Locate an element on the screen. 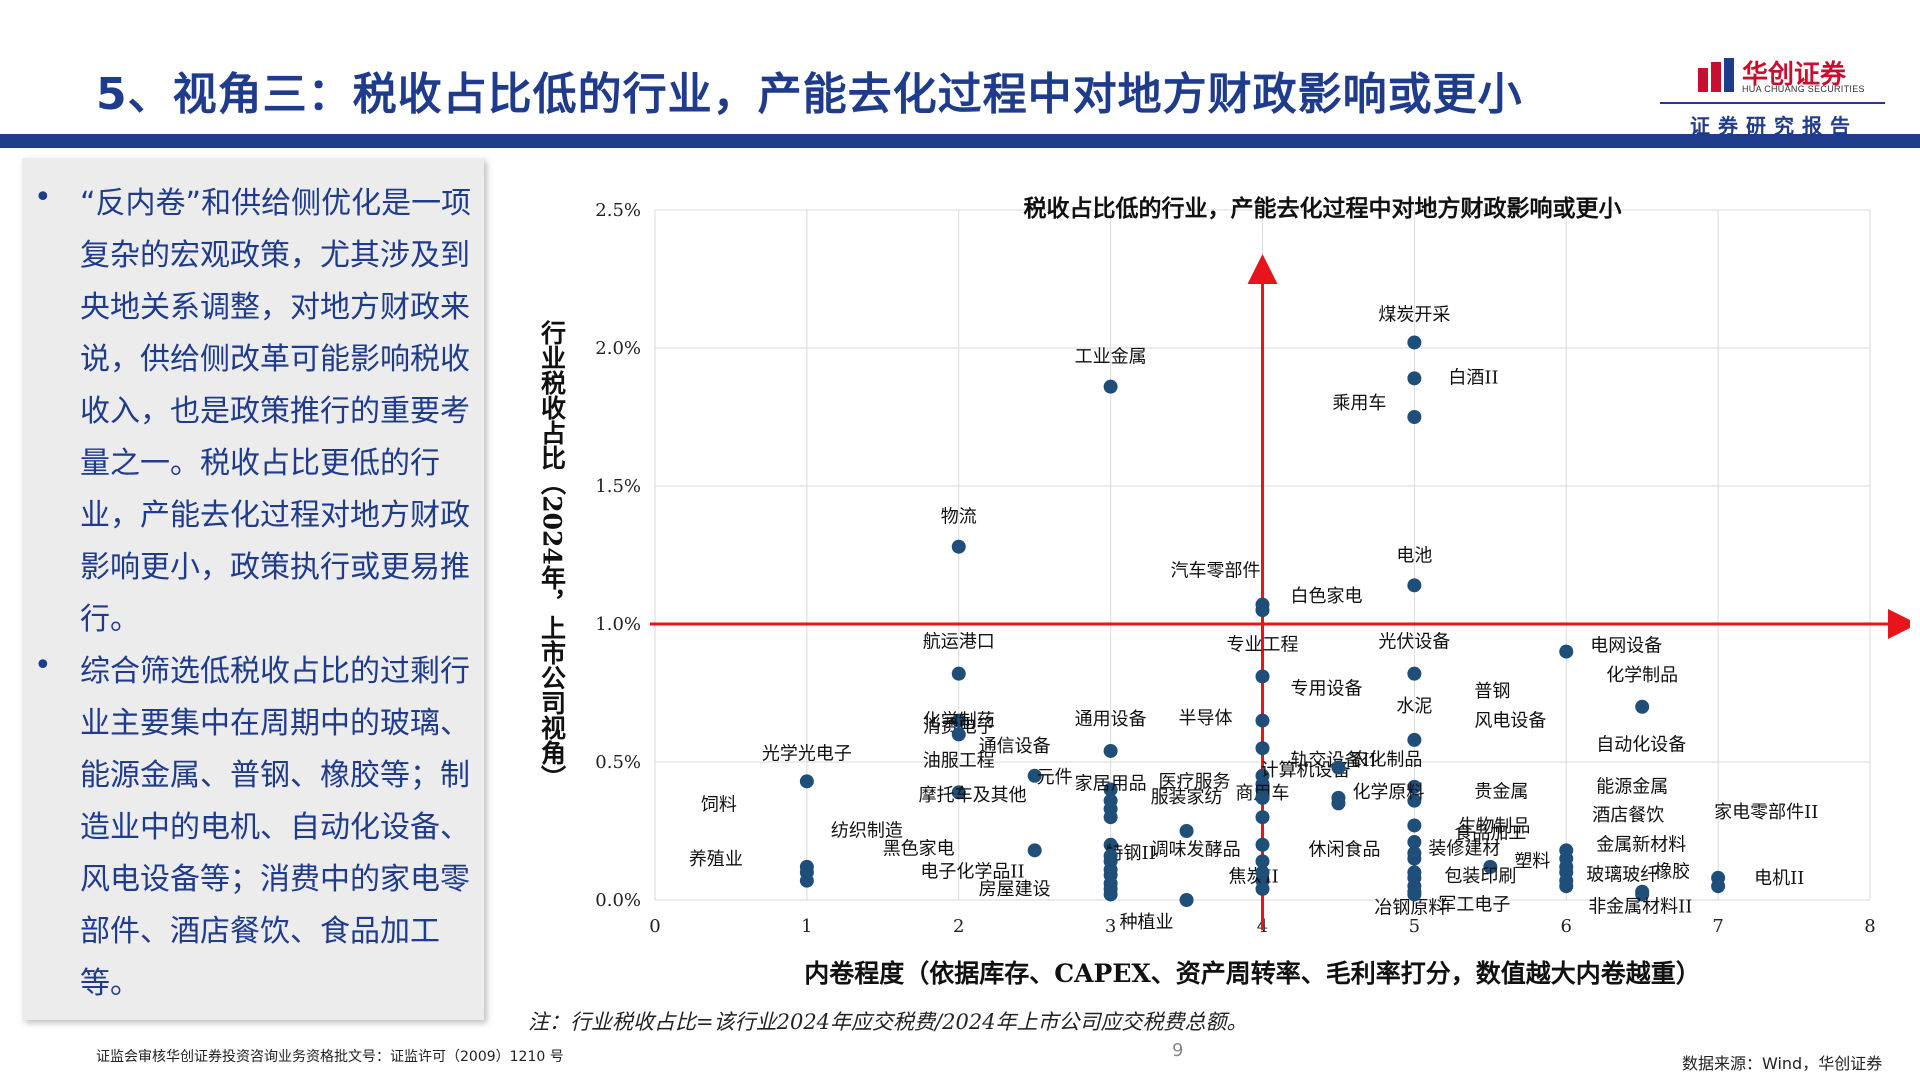 Image resolution: width=1920 pixels, height=1080 pixels. point-label: 油服工程 is located at coordinates (959, 760).